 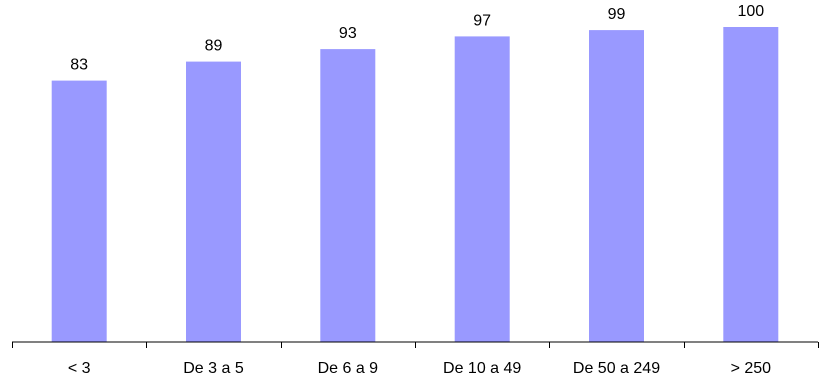 I want to click on x-axis-tick-label: De 3 a 5, so click(x=213, y=368).